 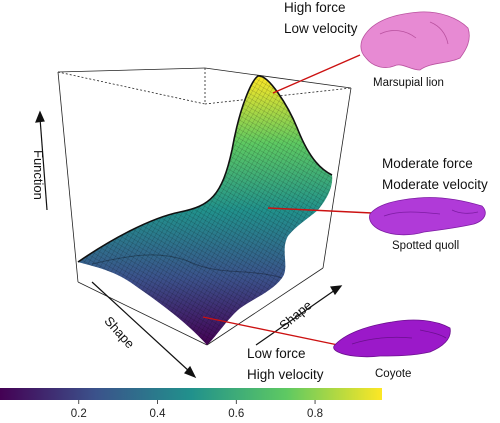 What do you see at coordinates (197, 410) in the screenshot?
I see `colorbar-ticks: 0.2 0.4 0.6 0.8` at bounding box center [197, 410].